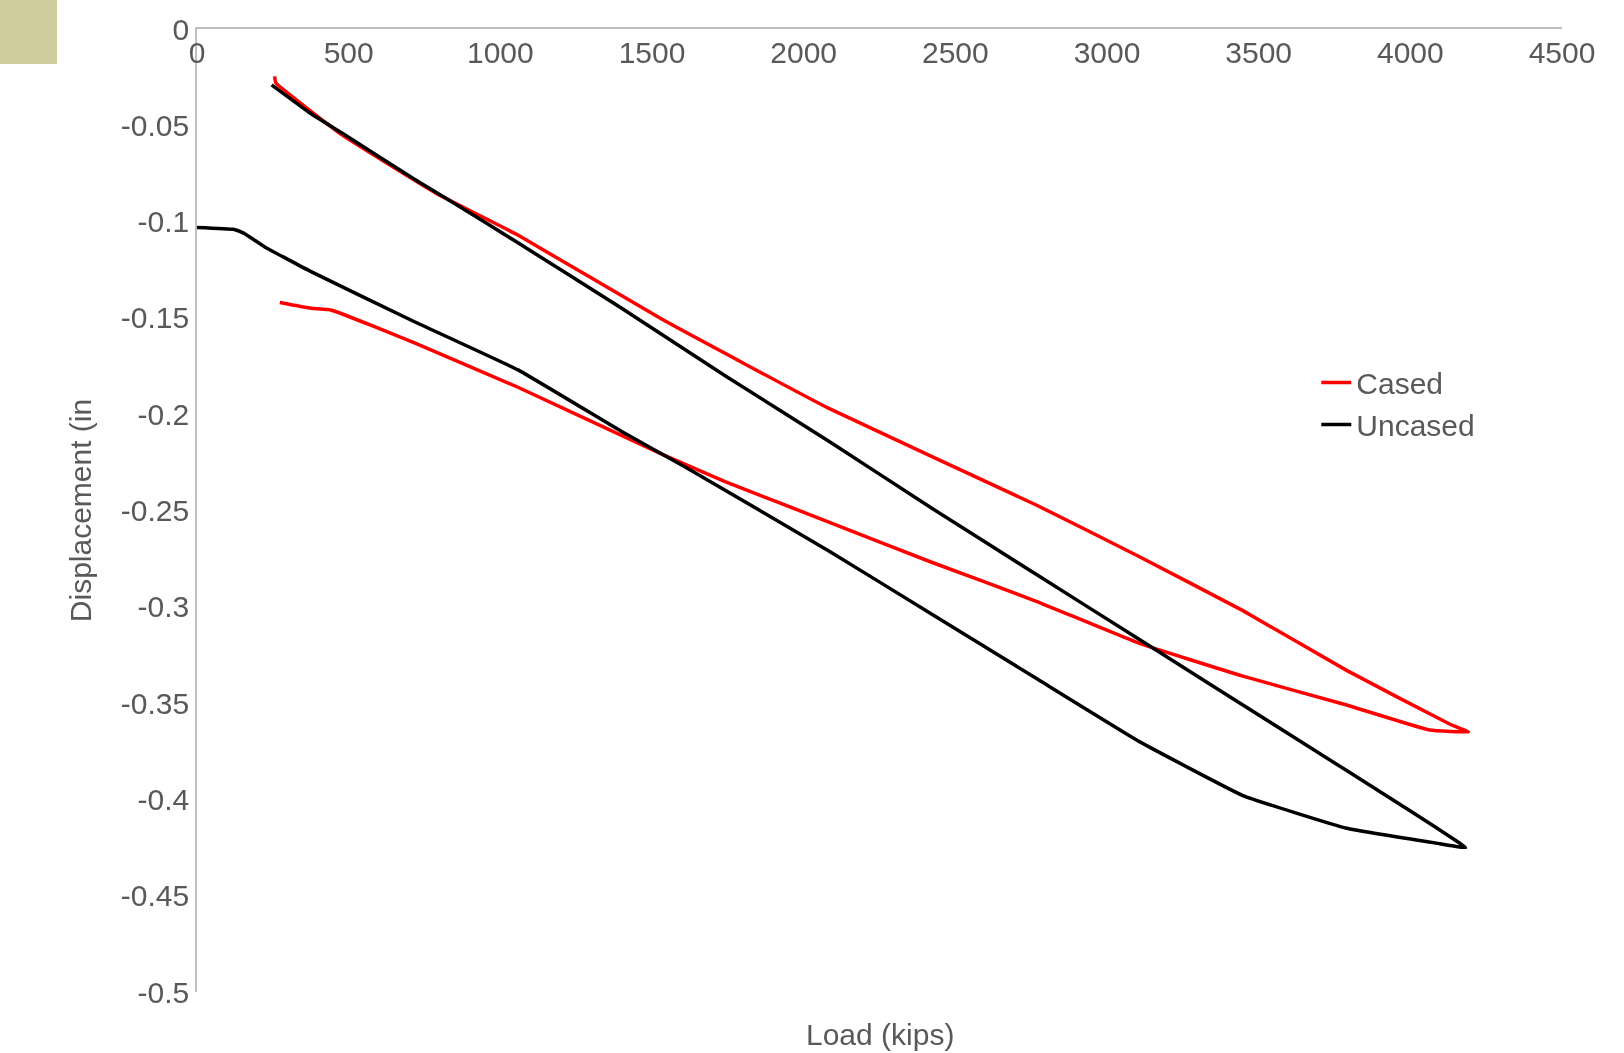 The width and height of the screenshot is (1624, 1053). What do you see at coordinates (955, 53) in the screenshot?
I see `x-tick-label: 2500` at bounding box center [955, 53].